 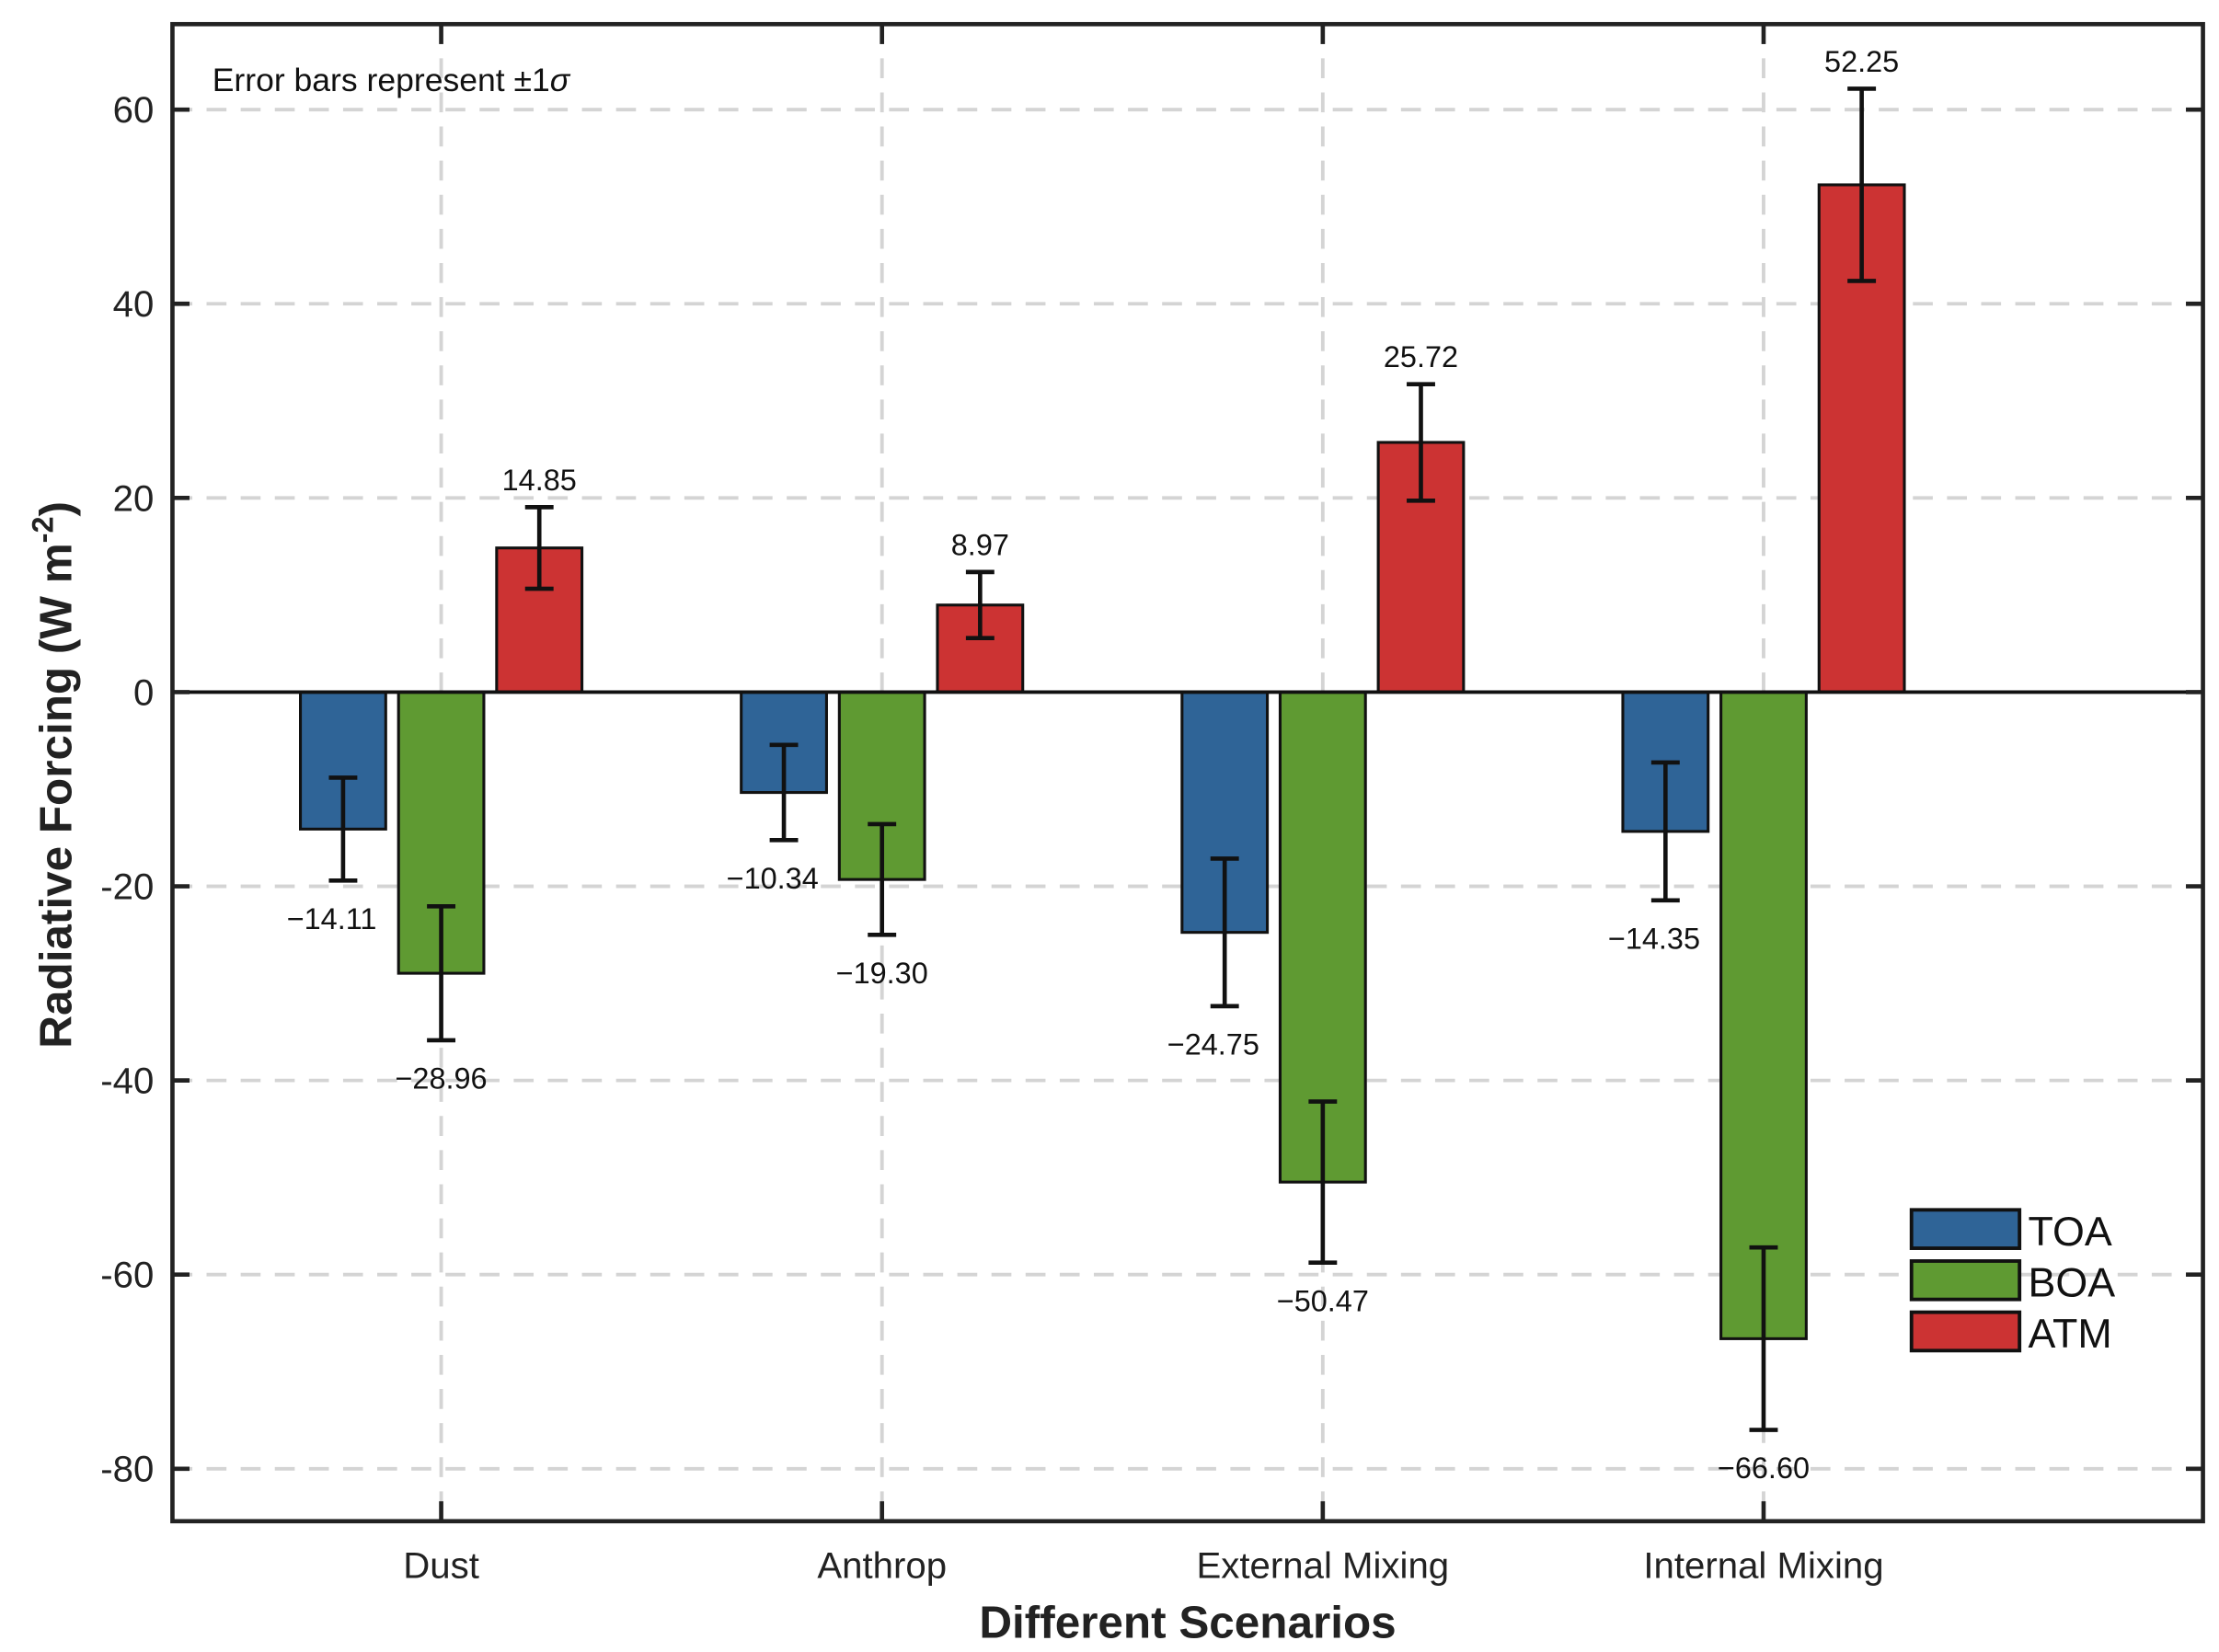 I want to click on x-tick-label: Anthrop, so click(x=882, y=1566).